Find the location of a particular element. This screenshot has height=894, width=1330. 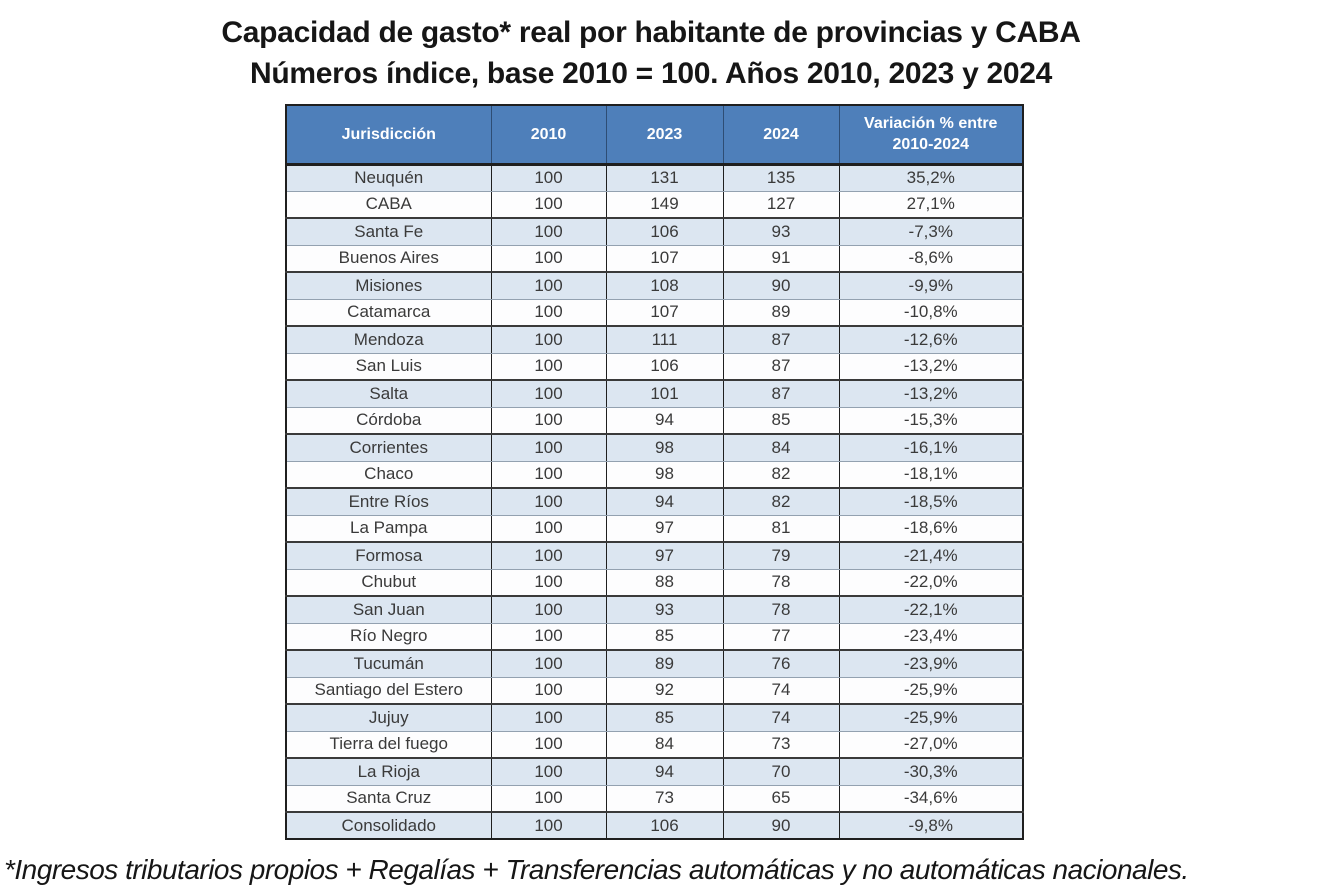

cell-variacion: -12,6% is located at coordinates (931, 340).